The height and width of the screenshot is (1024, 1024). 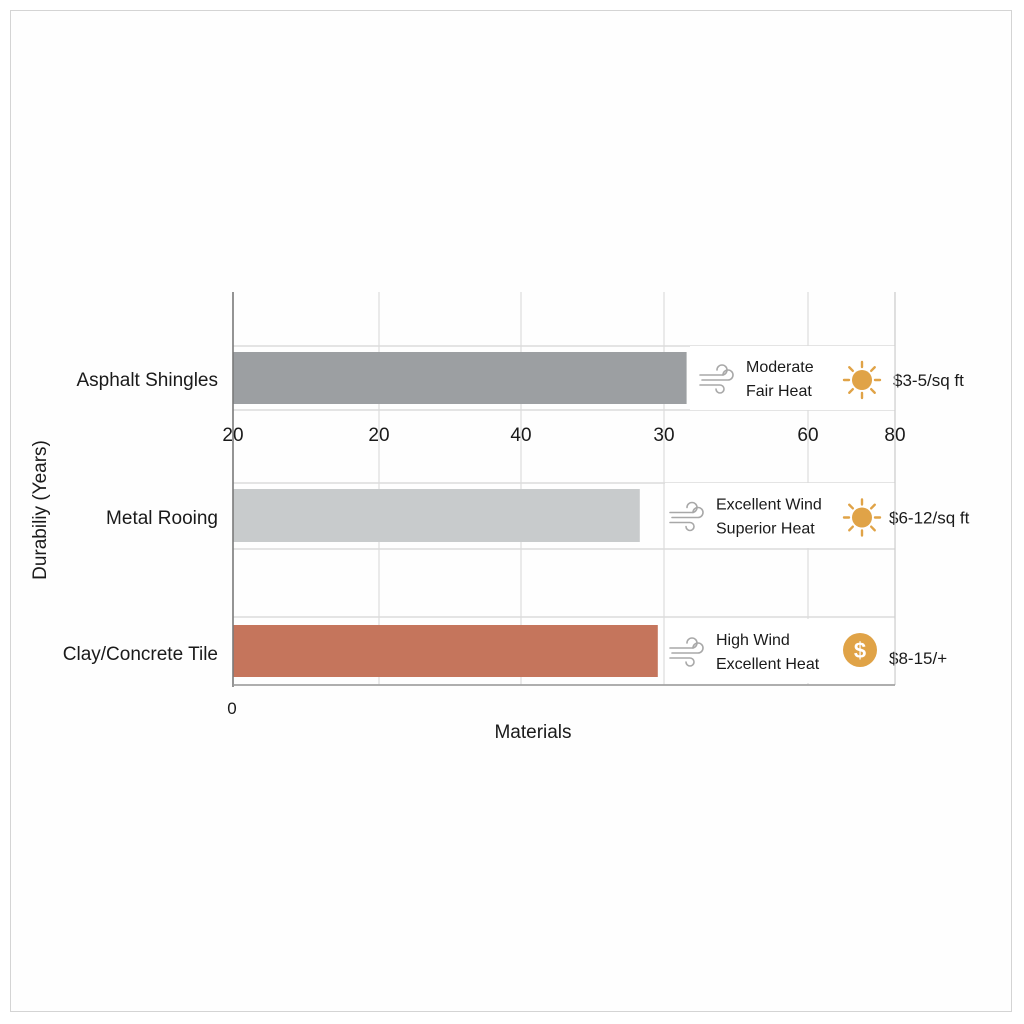 I want to click on x-axis-title: Materials, so click(x=532, y=732).